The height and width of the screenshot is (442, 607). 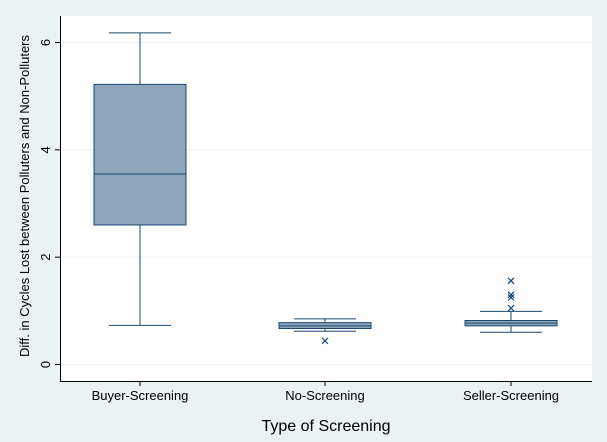 I want to click on y-tick-label-4: 4, so click(x=45, y=149).